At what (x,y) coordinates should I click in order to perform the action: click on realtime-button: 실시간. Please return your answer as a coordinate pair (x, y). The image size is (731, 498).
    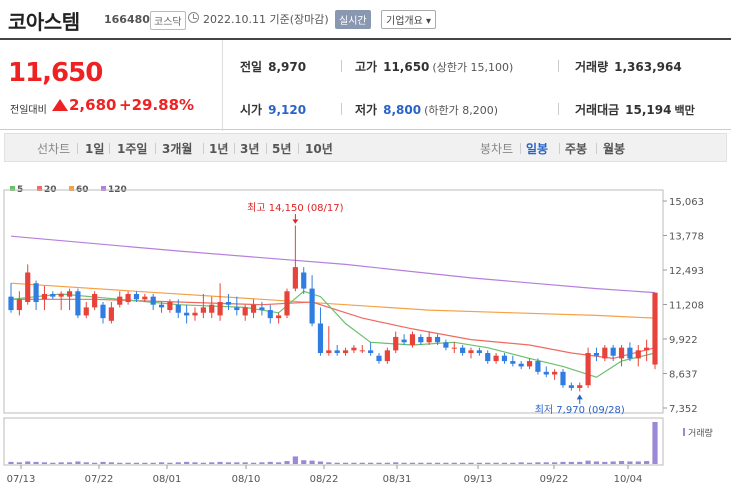
    Looking at the image, I should click on (353, 19).